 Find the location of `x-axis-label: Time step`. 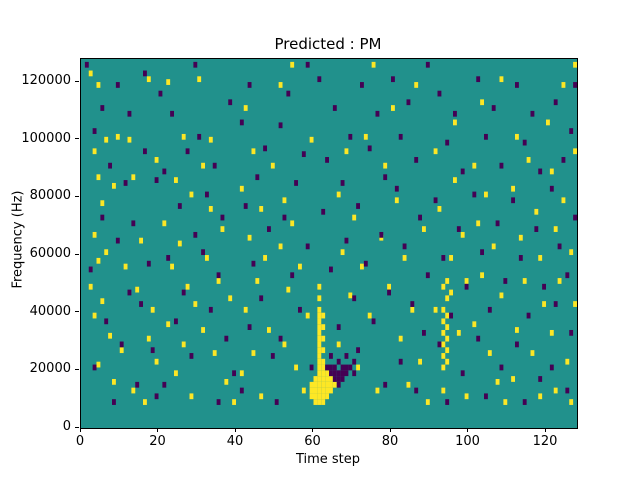

x-axis-label: Time step is located at coordinates (328, 459).